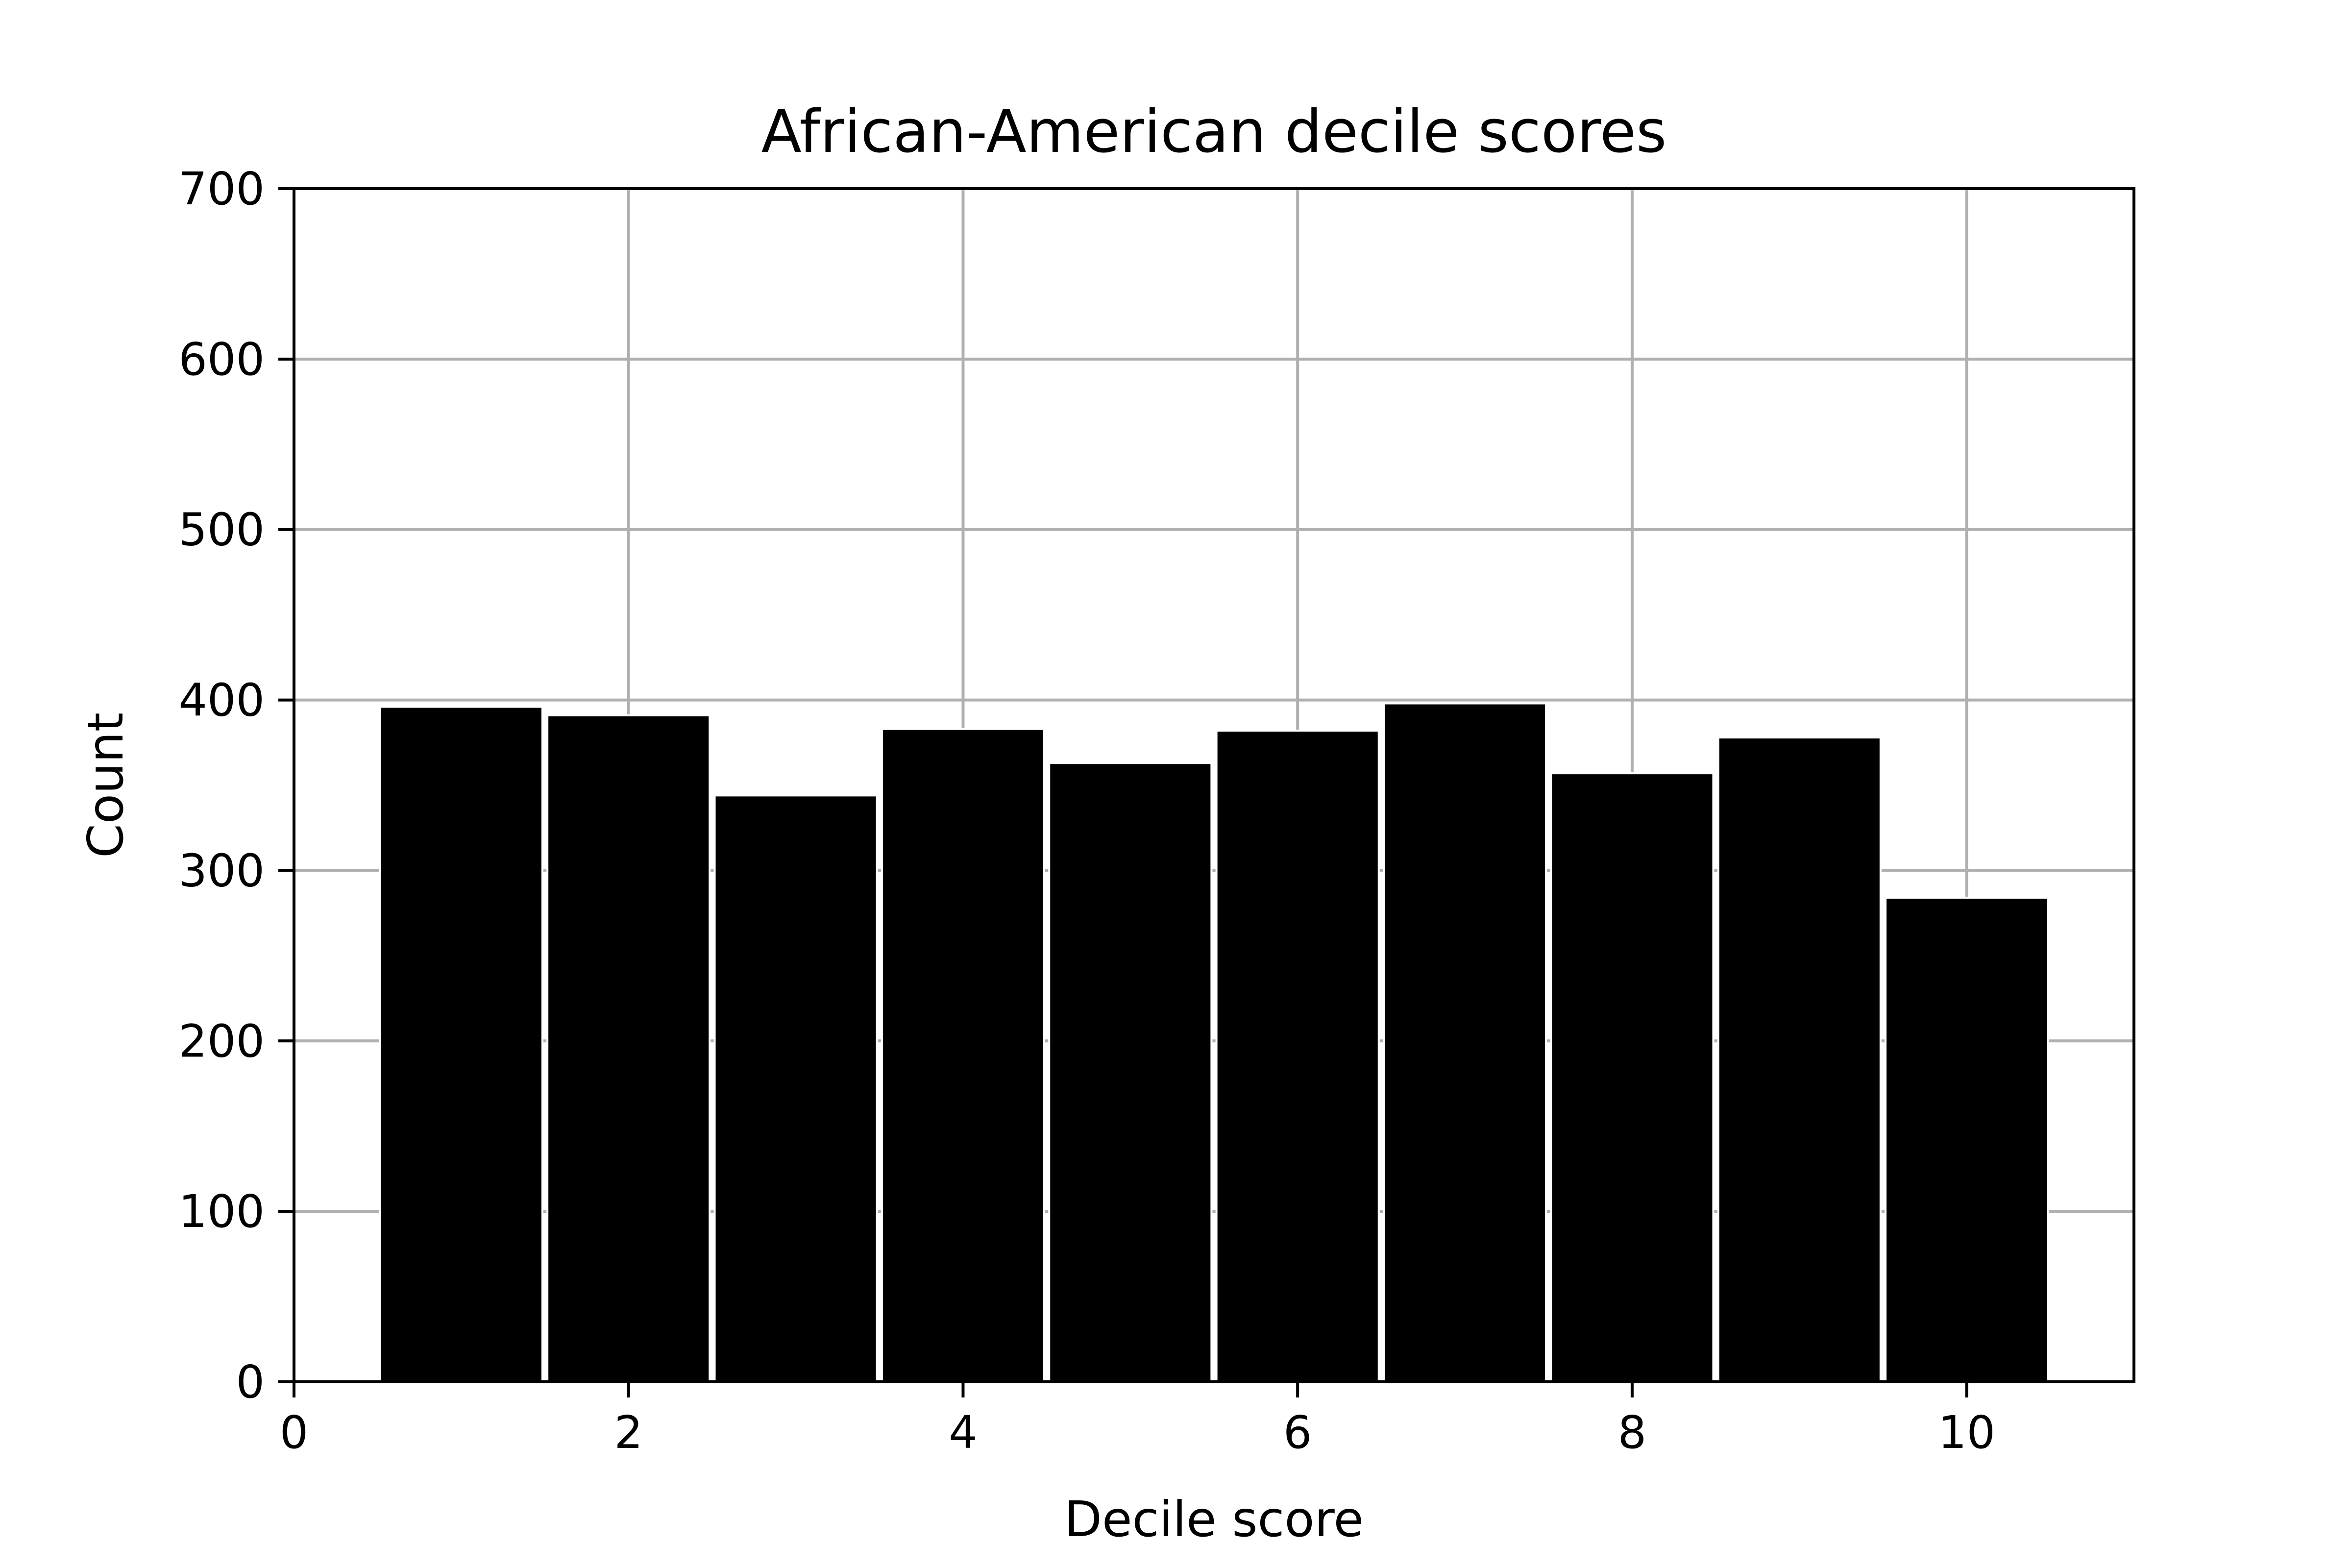  I want to click on y-tick-label: 0, so click(250, 1382).